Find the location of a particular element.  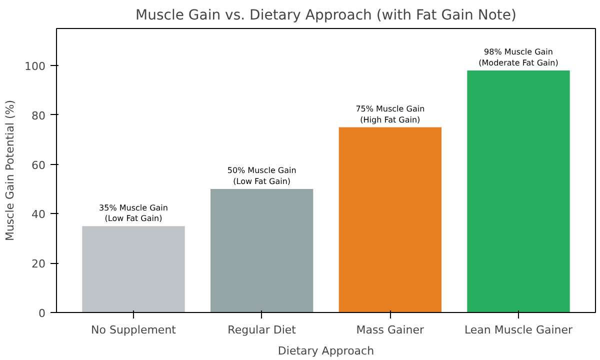

x-tick-label: No Supplement is located at coordinates (134, 330).